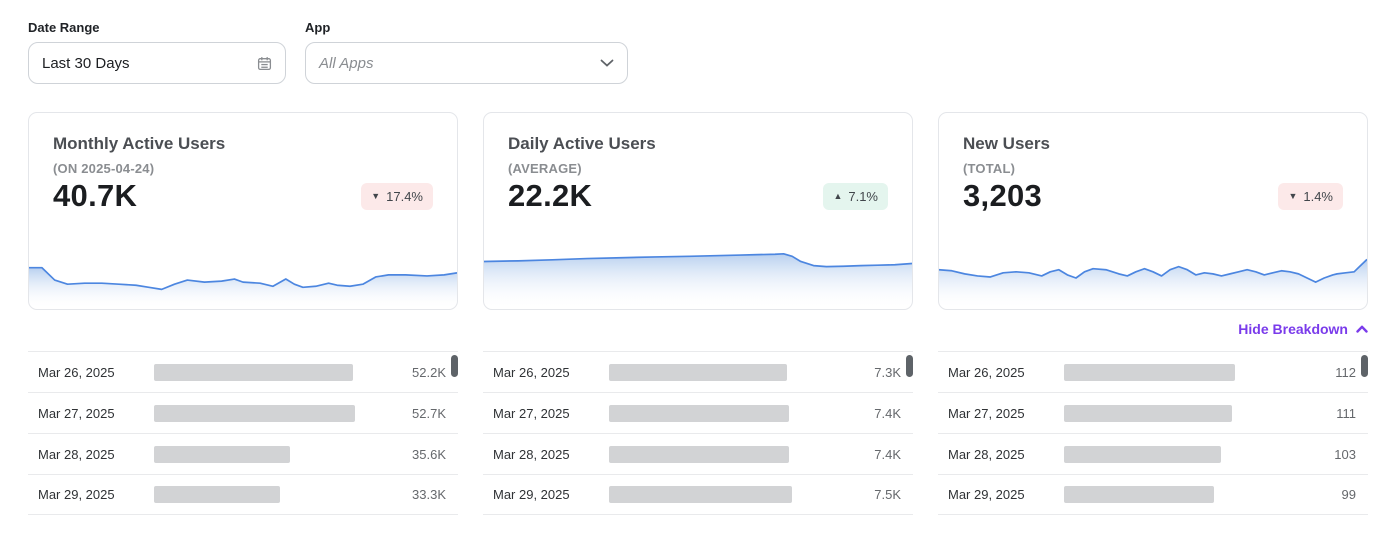 This screenshot has width=1400, height=535. What do you see at coordinates (1153, 211) in the screenshot?
I see `metric-card: New Users (TOTAL) 3,203 ▼ 1.4%` at bounding box center [1153, 211].